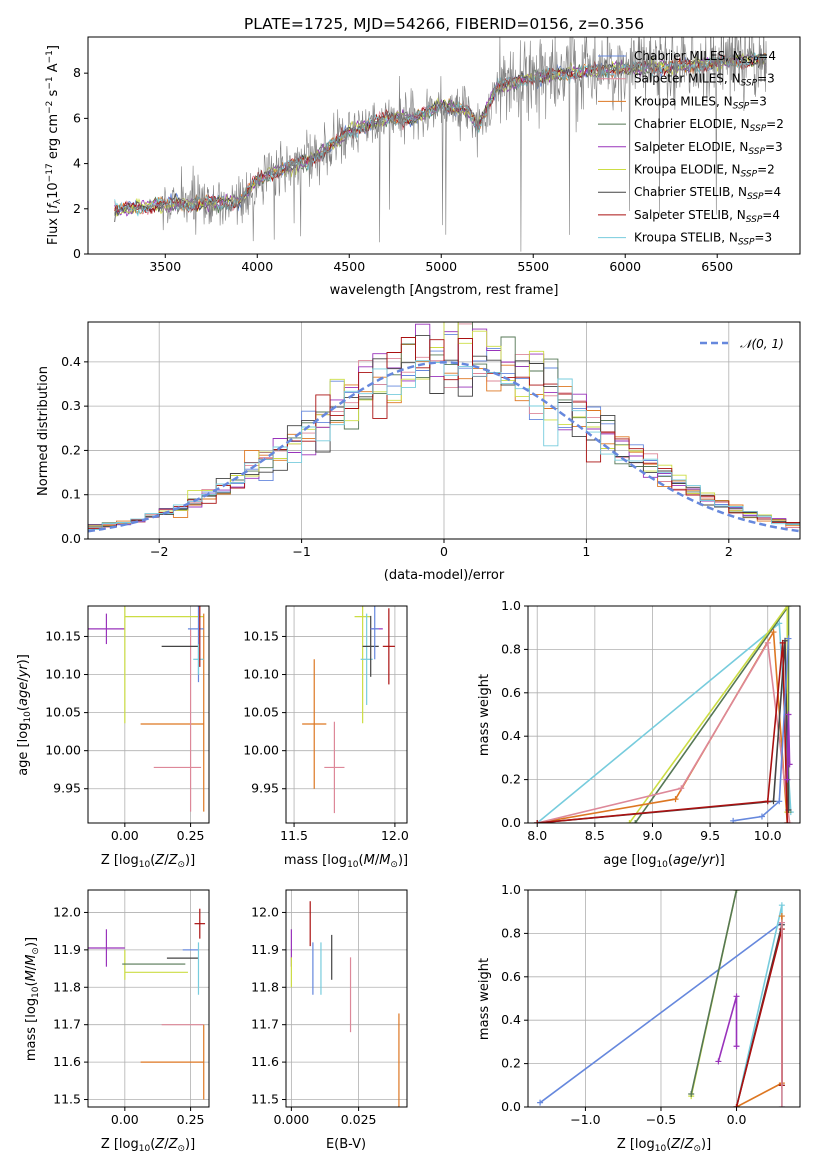 The width and height of the screenshot is (819, 1170). What do you see at coordinates (484, 999) in the screenshot?
I see `cumulative-metallicity-ylabel: mass weight` at bounding box center [484, 999].